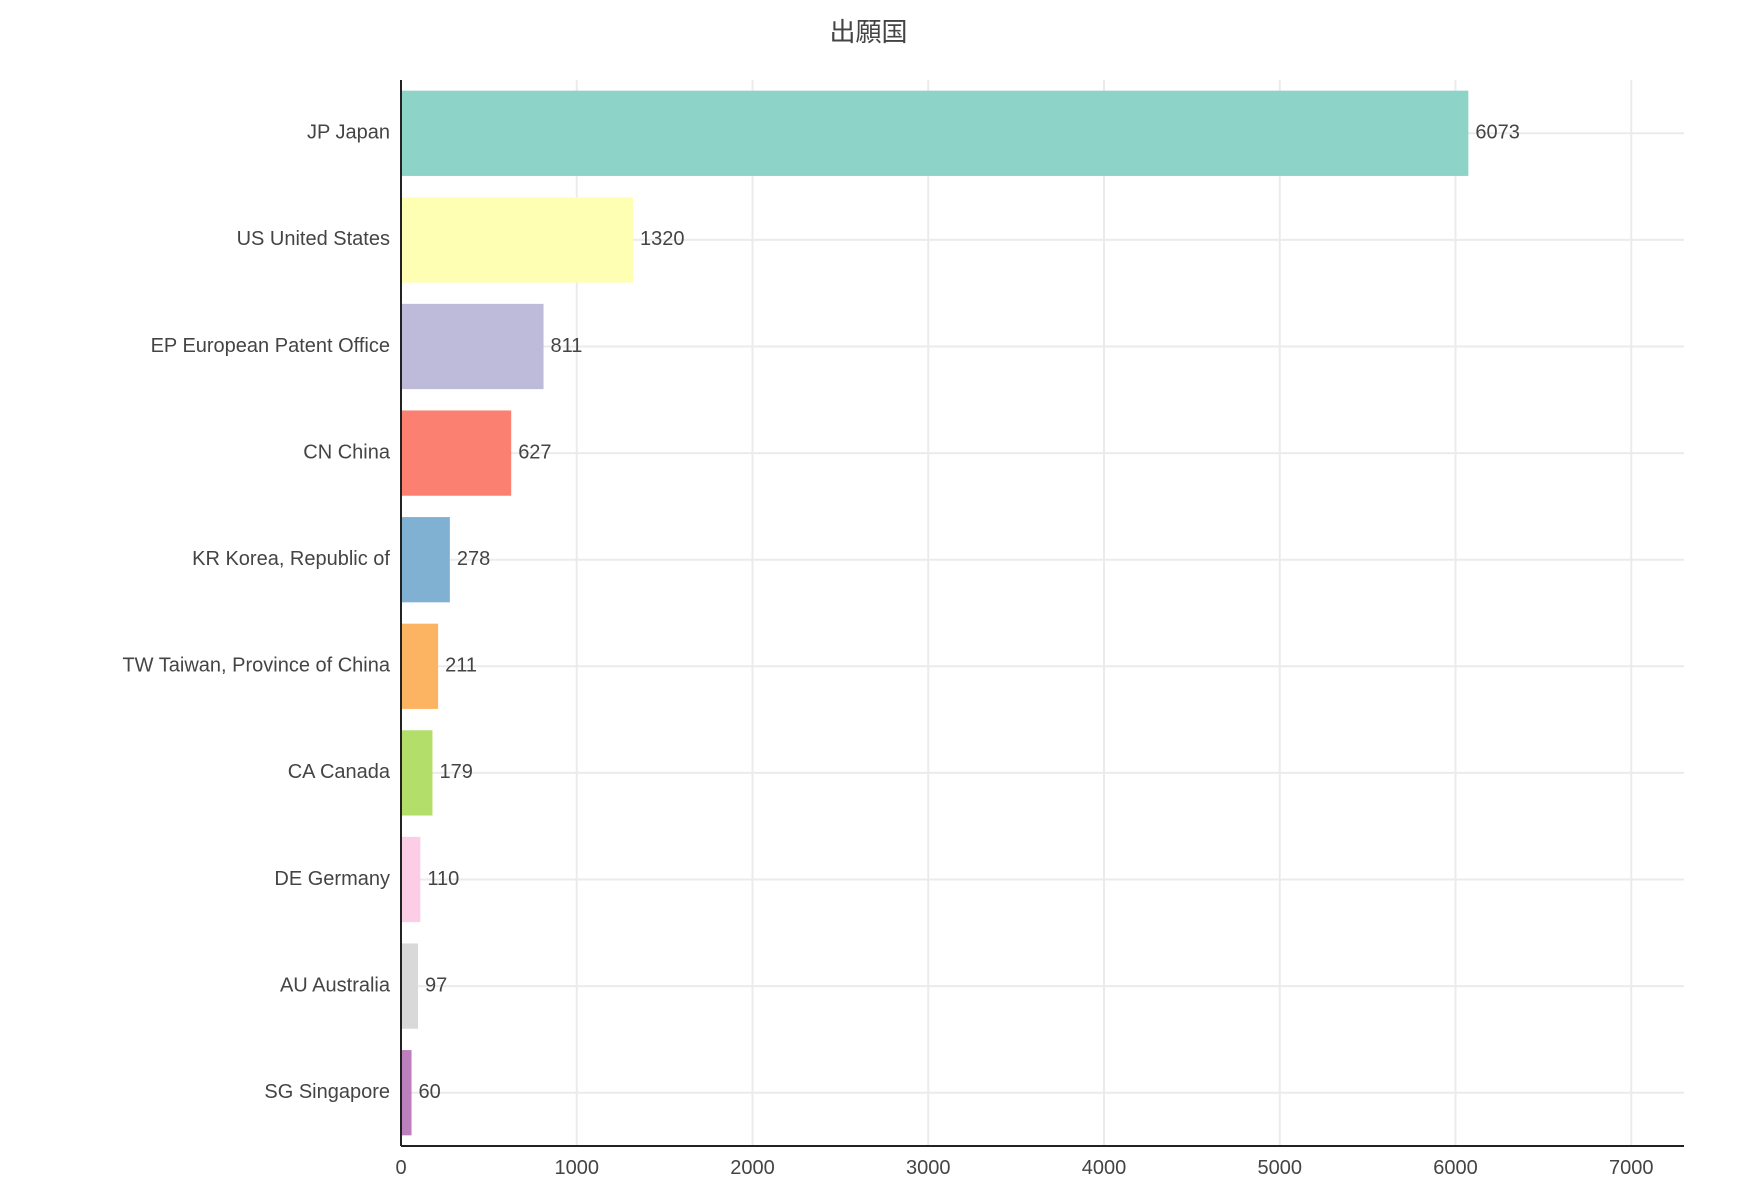 This screenshot has width=1737, height=1200. Describe the element at coordinates (327, 1092) in the screenshot. I see `category-label: SG Singapore` at that location.